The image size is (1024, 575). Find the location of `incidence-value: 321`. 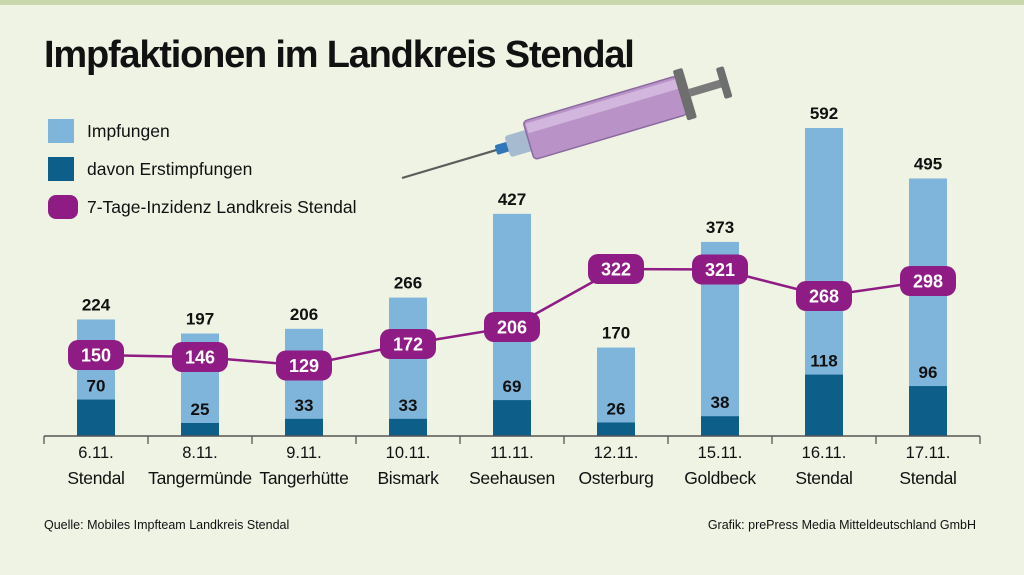

incidence-value: 321 is located at coordinates (720, 270).